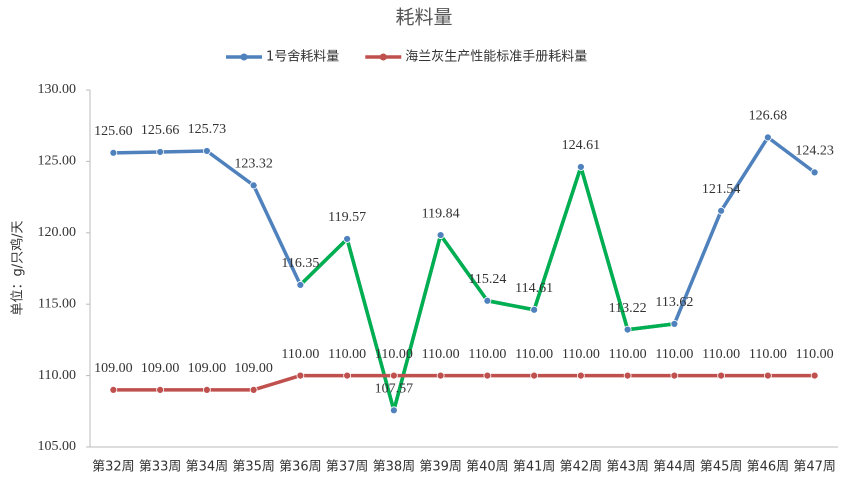 The image size is (849, 483). I want to click on y-tick-label: 125.00, so click(57, 161).